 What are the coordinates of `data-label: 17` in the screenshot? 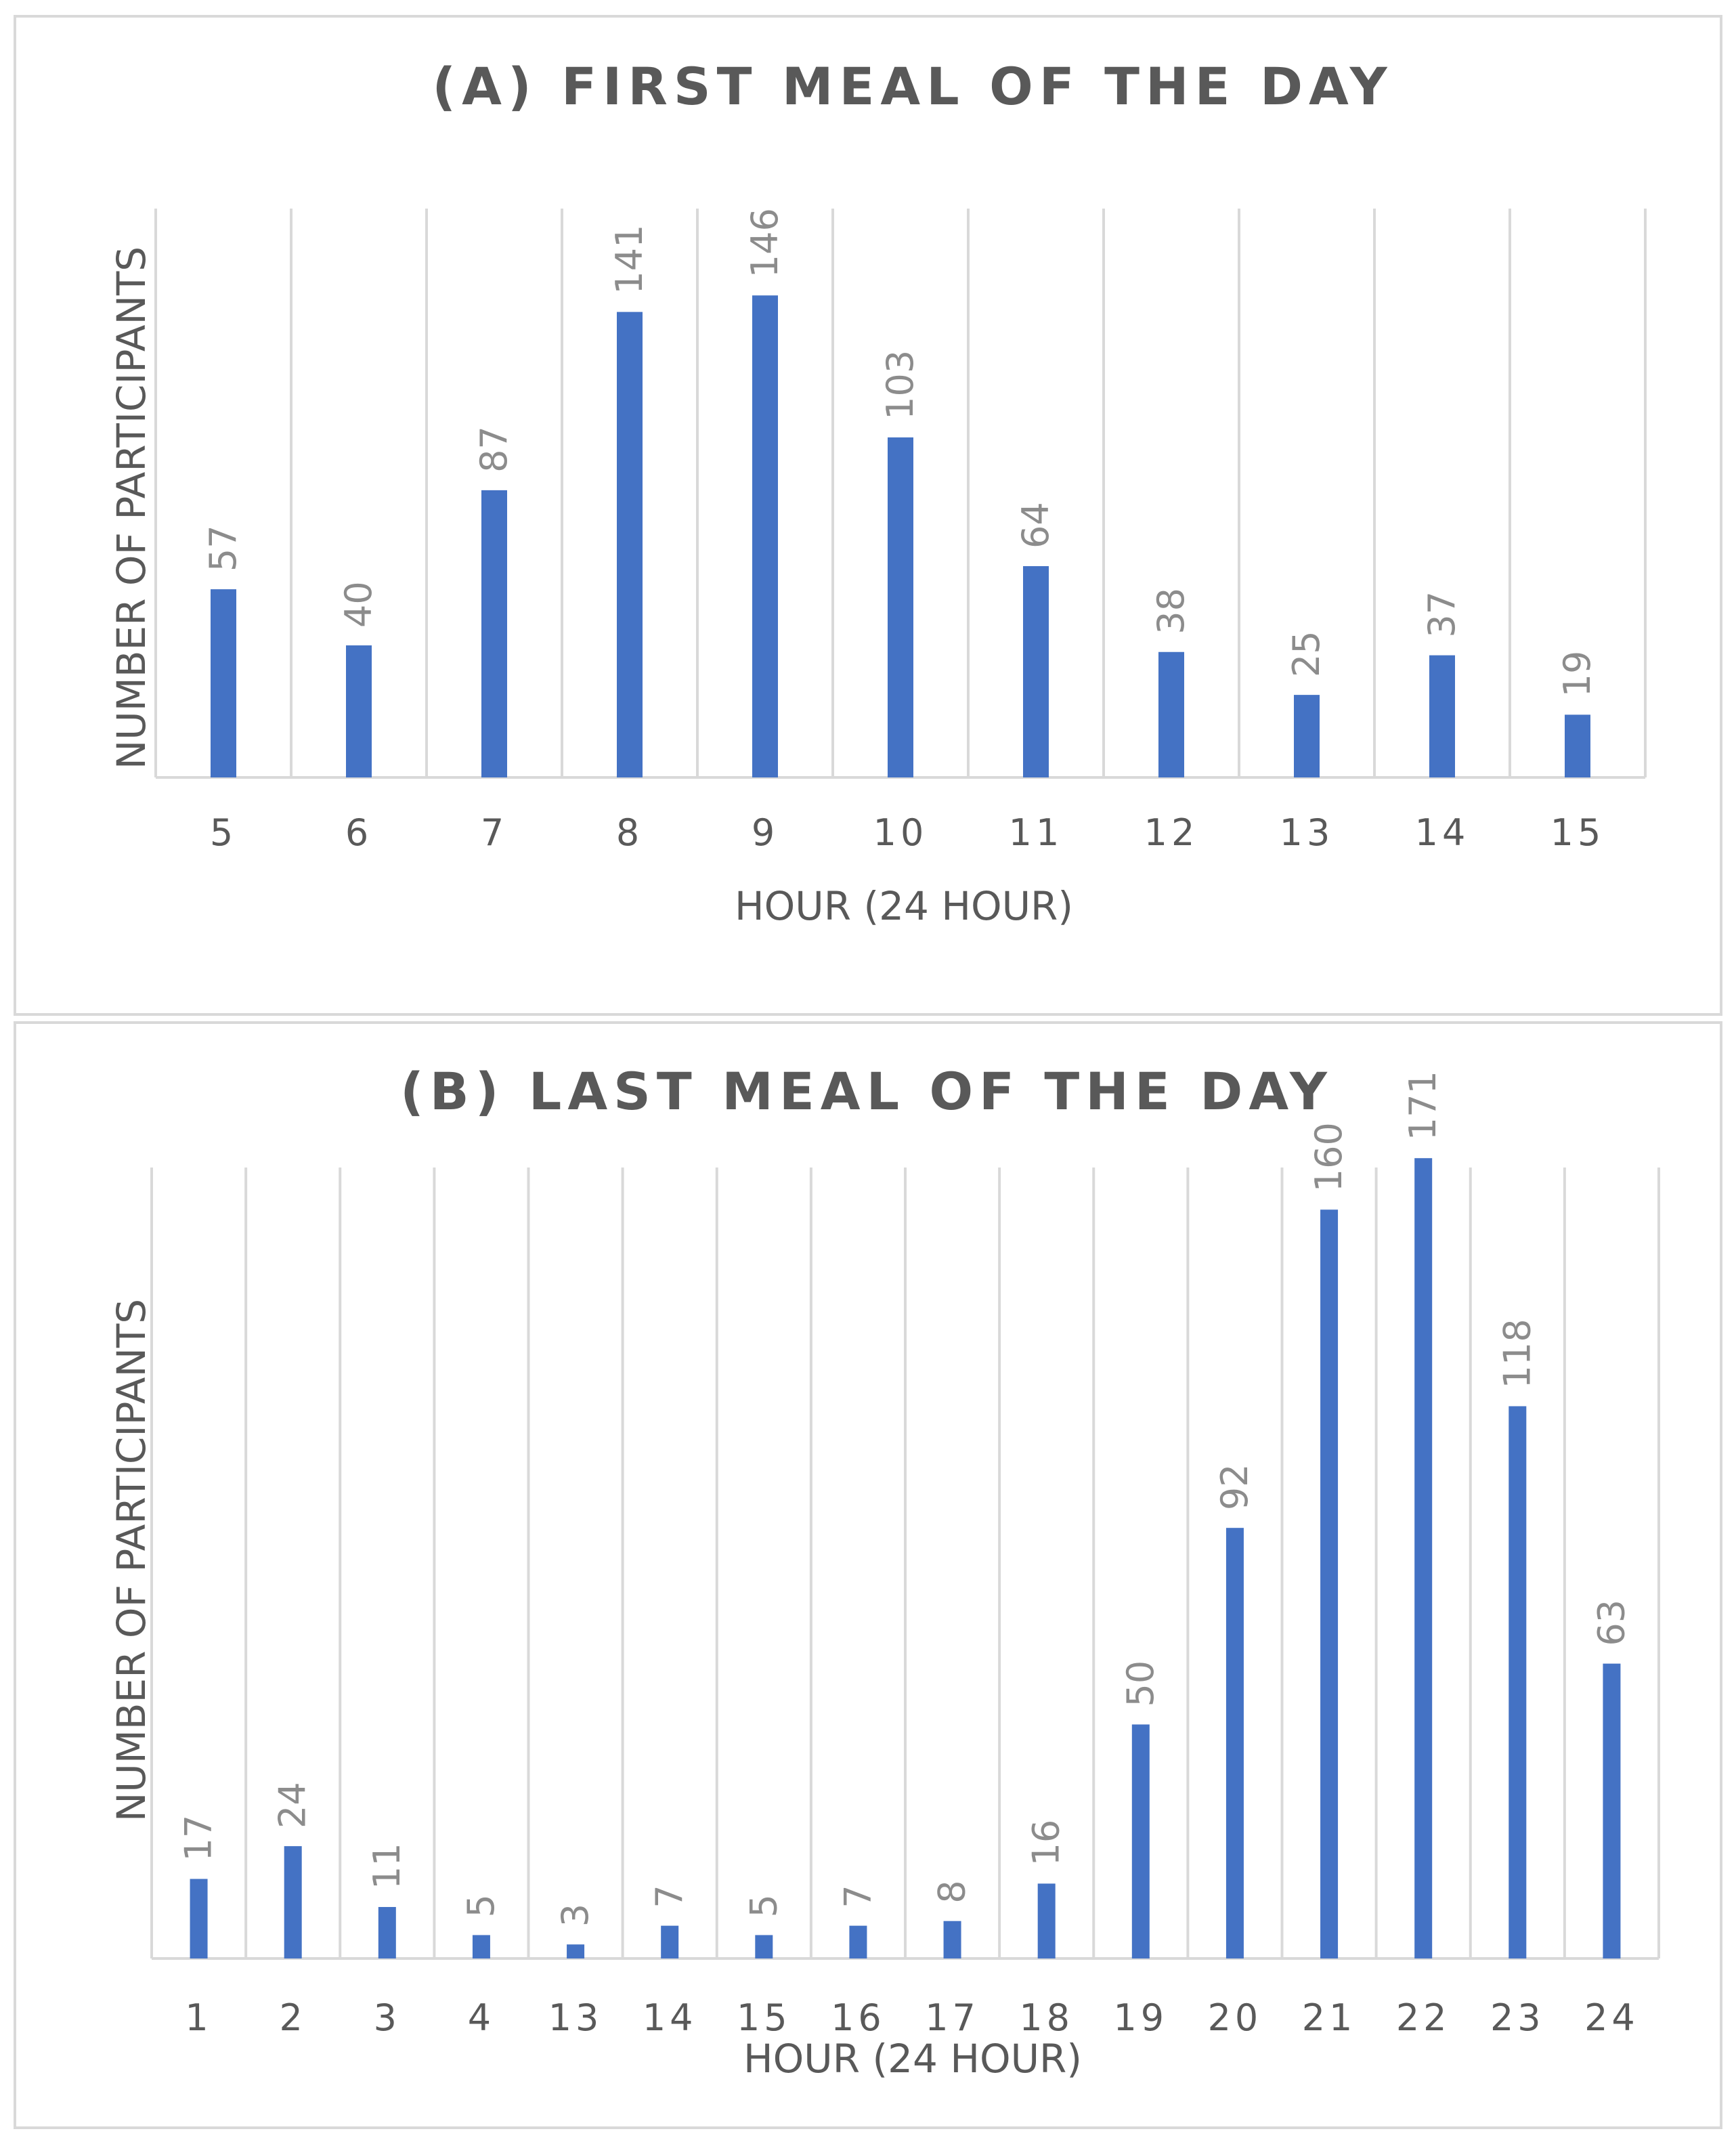 It's located at (198, 1839).